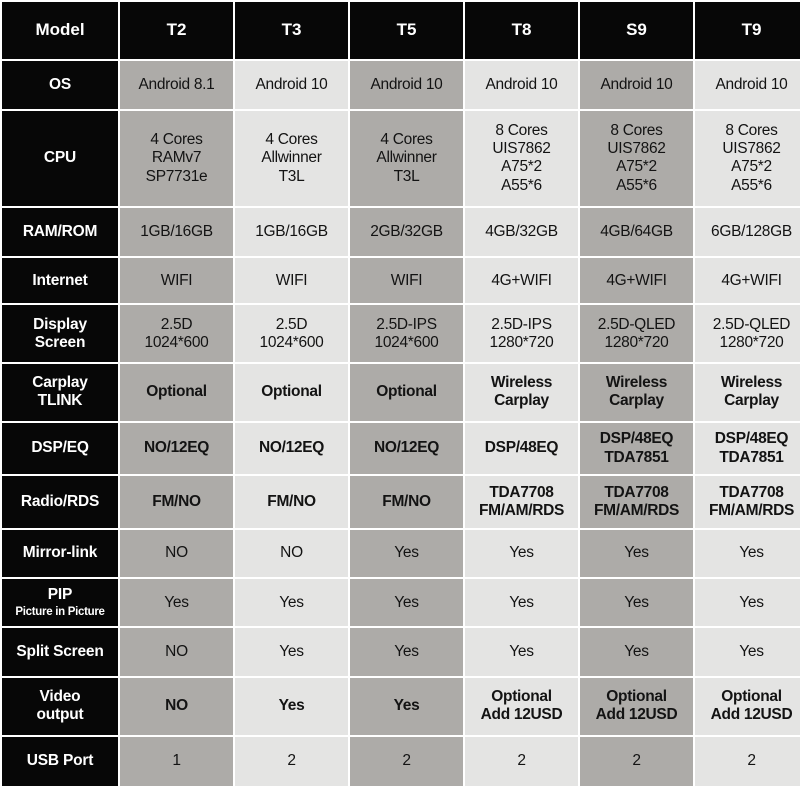 The image size is (800, 788). Describe the element at coordinates (401, 553) in the screenshot. I see `table-row: Mirror-link NO NO Yes Yes Yes Yes` at that location.